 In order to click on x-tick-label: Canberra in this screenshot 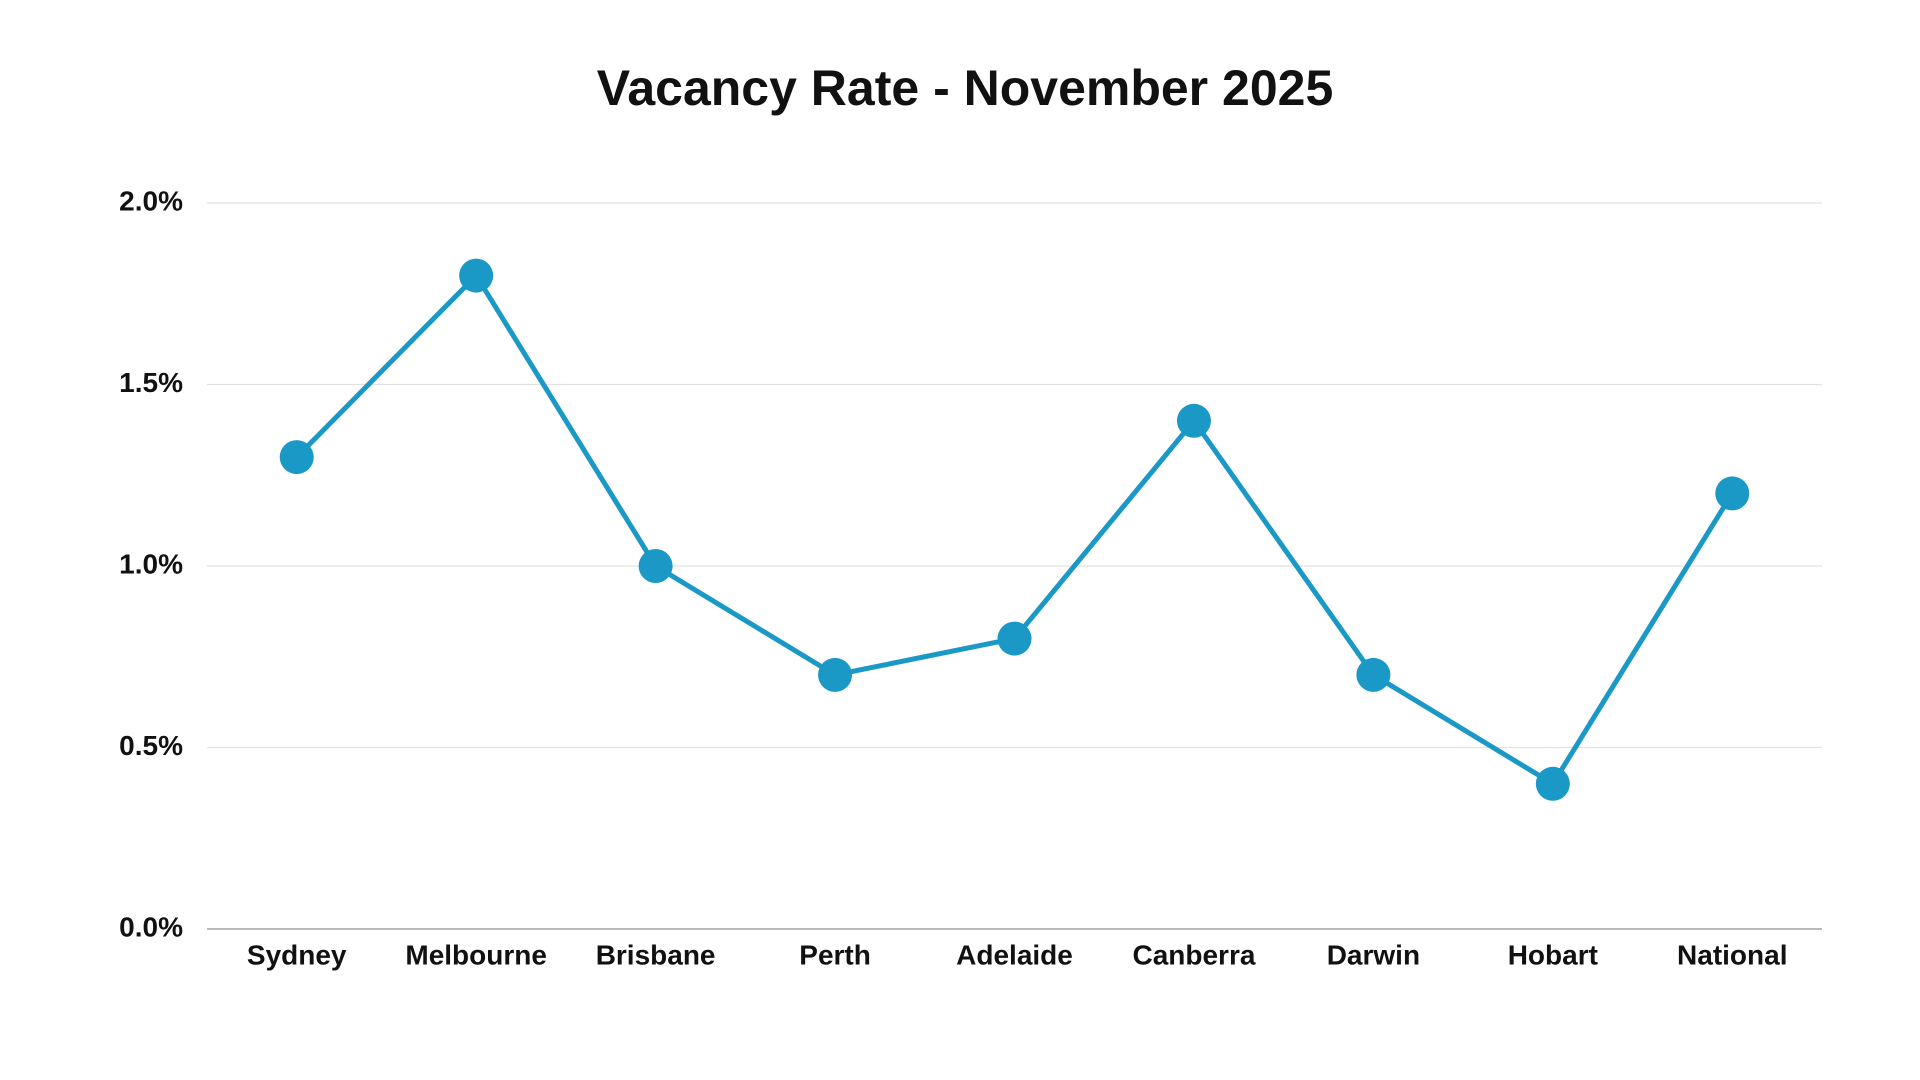, I will do `click(1193, 954)`.